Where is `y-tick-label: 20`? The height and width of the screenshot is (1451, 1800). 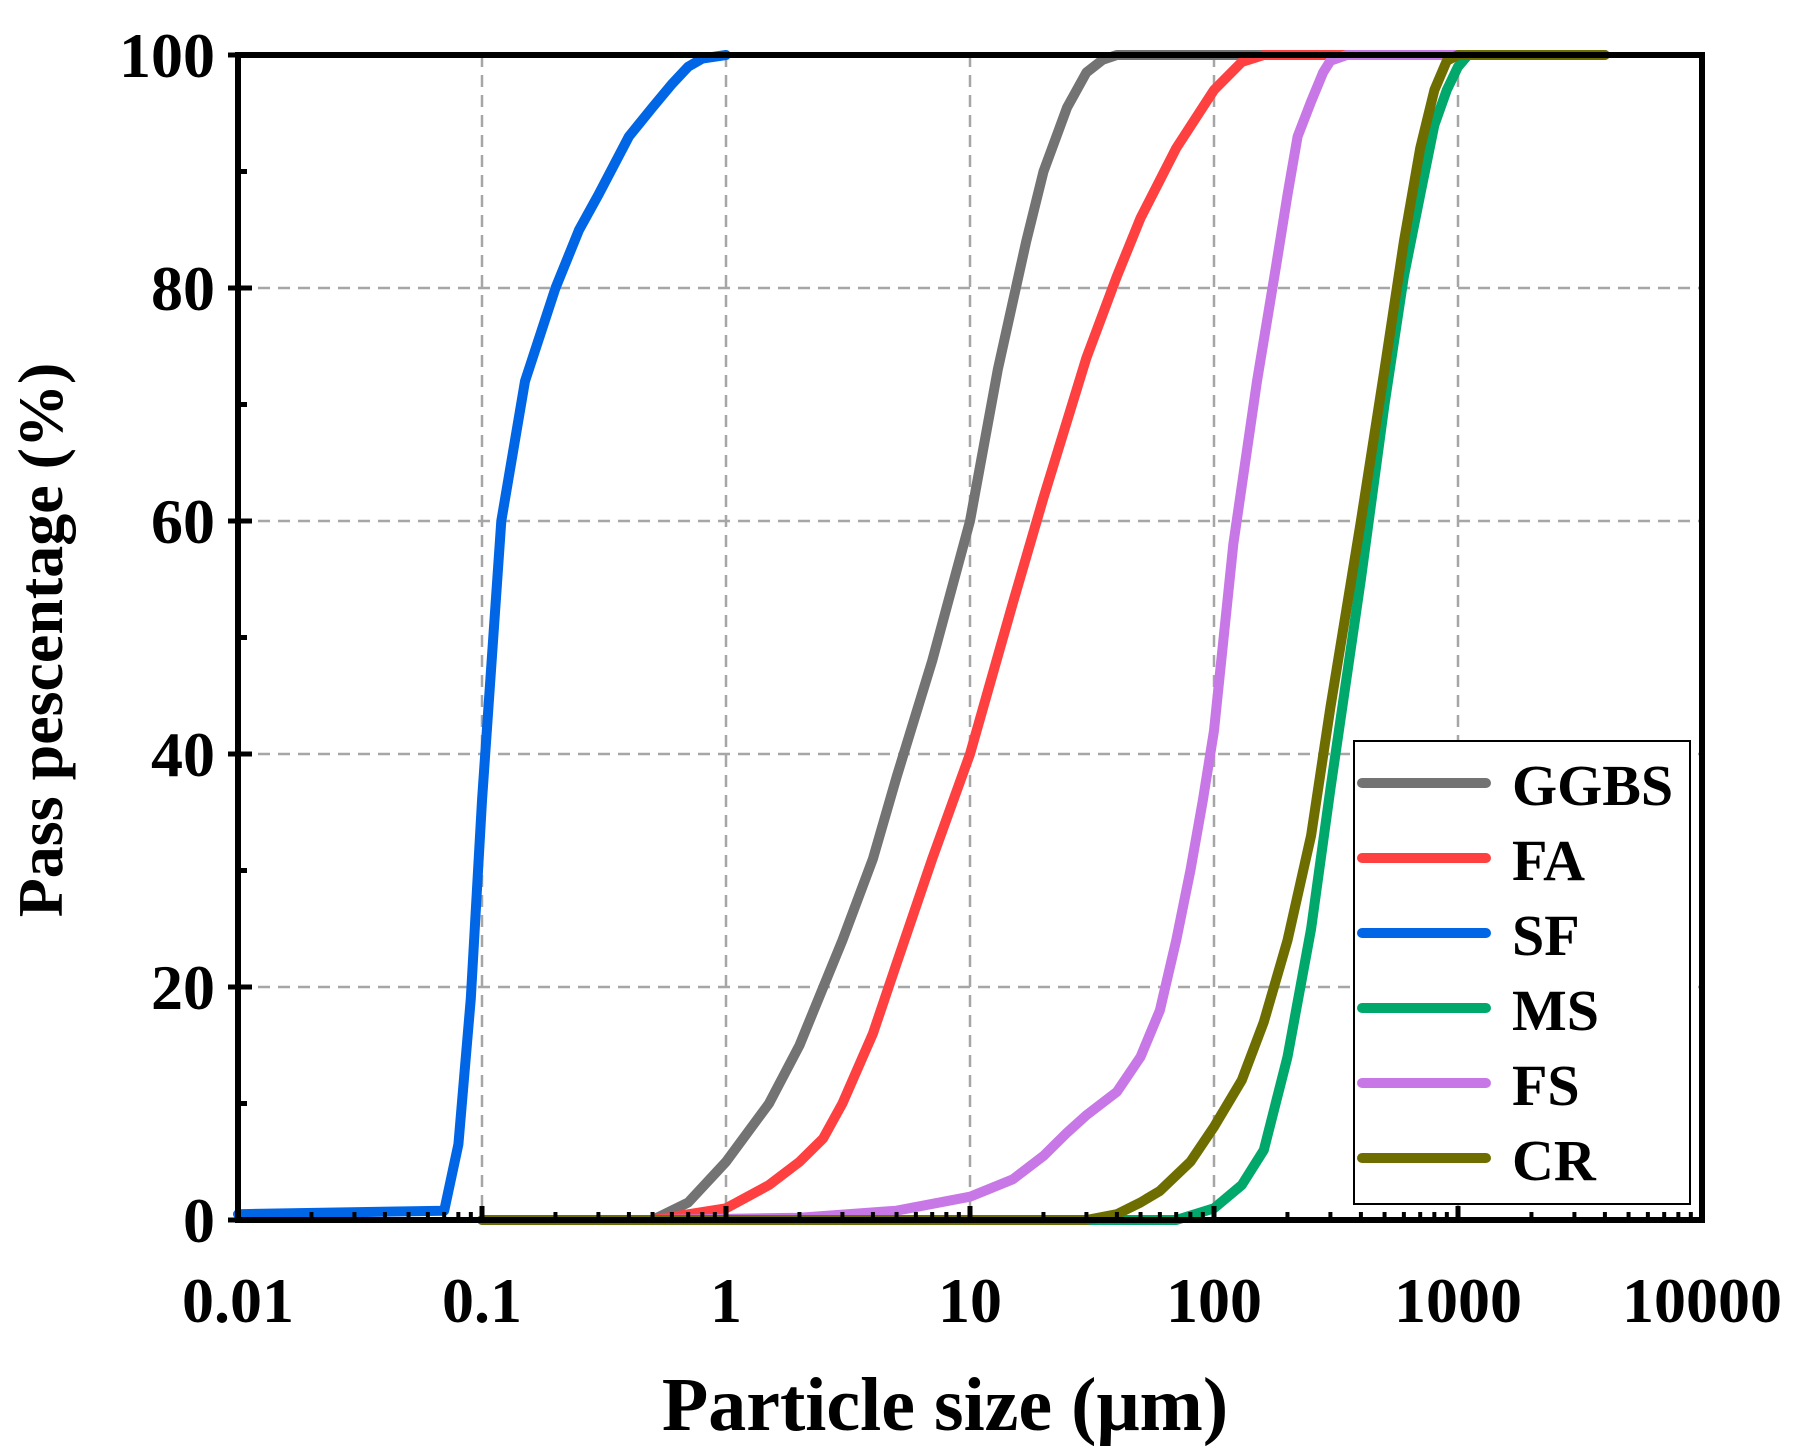 y-tick-label: 20 is located at coordinates (183, 987).